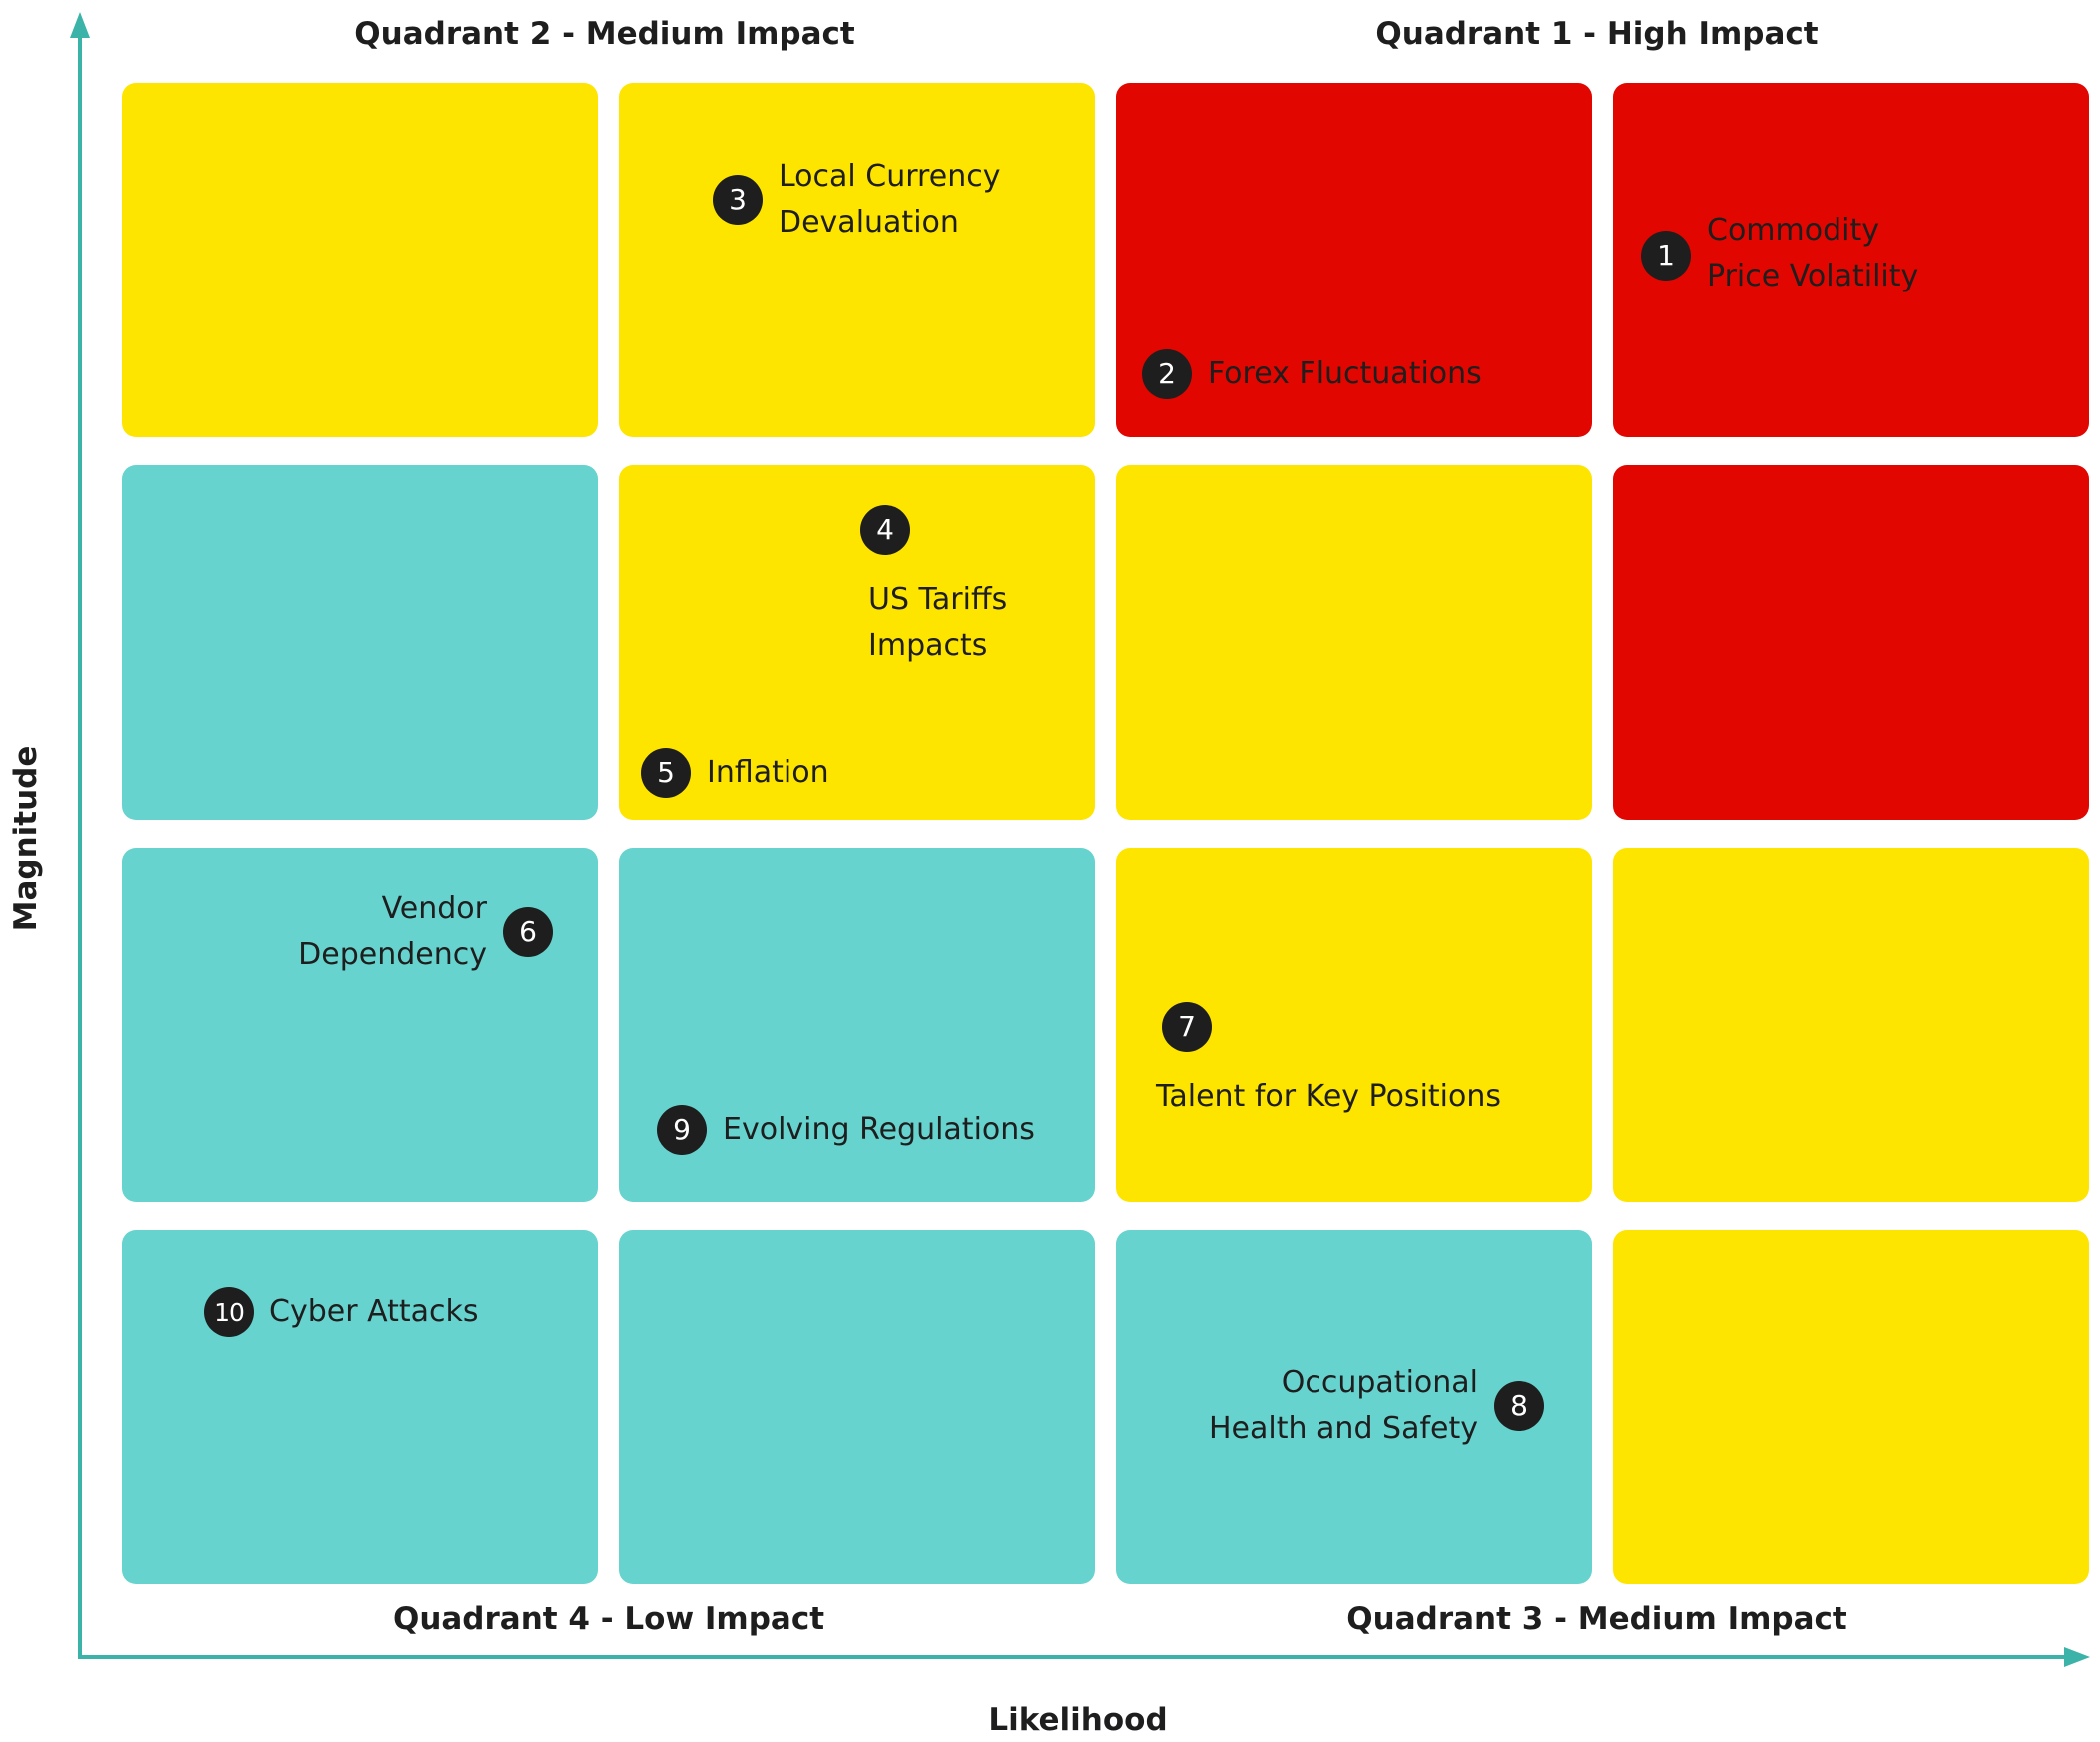 This screenshot has width=2100, height=1742. I want to click on risk-label: Evolving Regulations, so click(879, 1129).